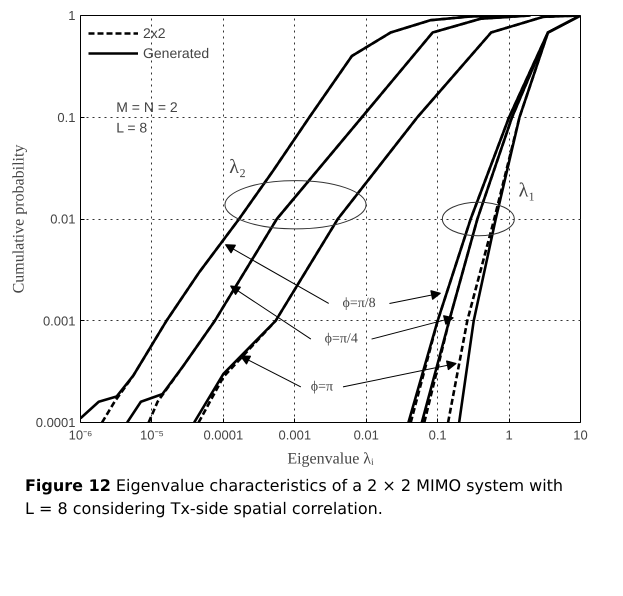 The height and width of the screenshot is (596, 623). What do you see at coordinates (223, 435) in the screenshot?
I see `x-tick-label: 0.0001` at bounding box center [223, 435].